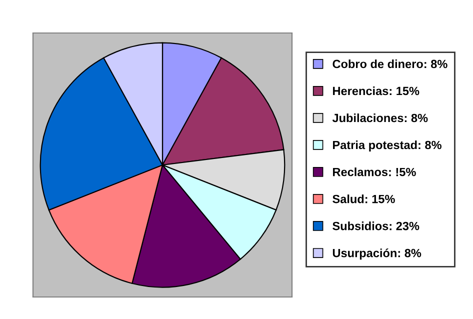 Image resolution: width=473 pixels, height=319 pixels. What do you see at coordinates (363, 199) in the screenshot?
I see `legend-label: Salud: 15%` at bounding box center [363, 199].